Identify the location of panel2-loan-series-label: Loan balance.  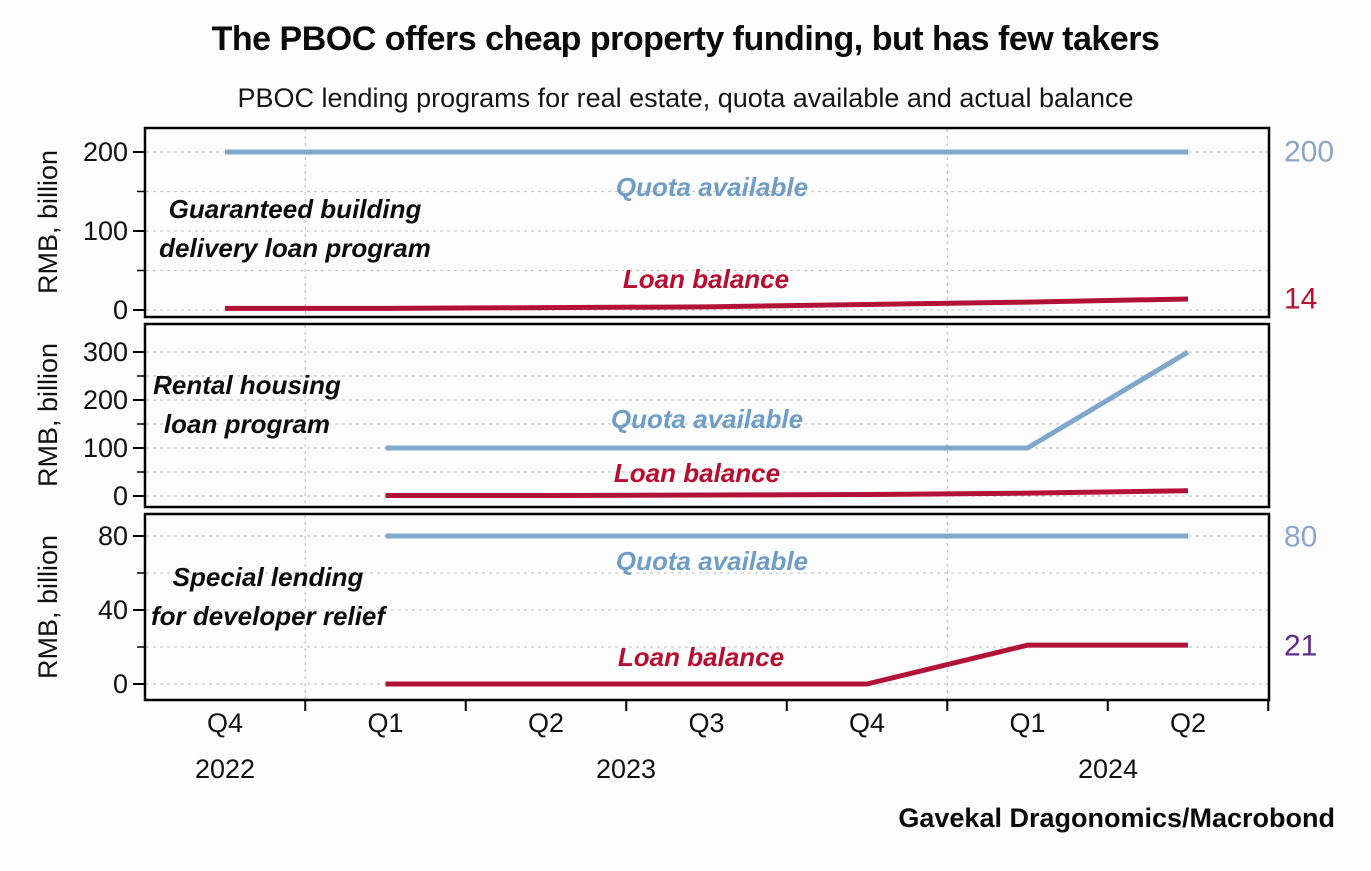
(697, 473).